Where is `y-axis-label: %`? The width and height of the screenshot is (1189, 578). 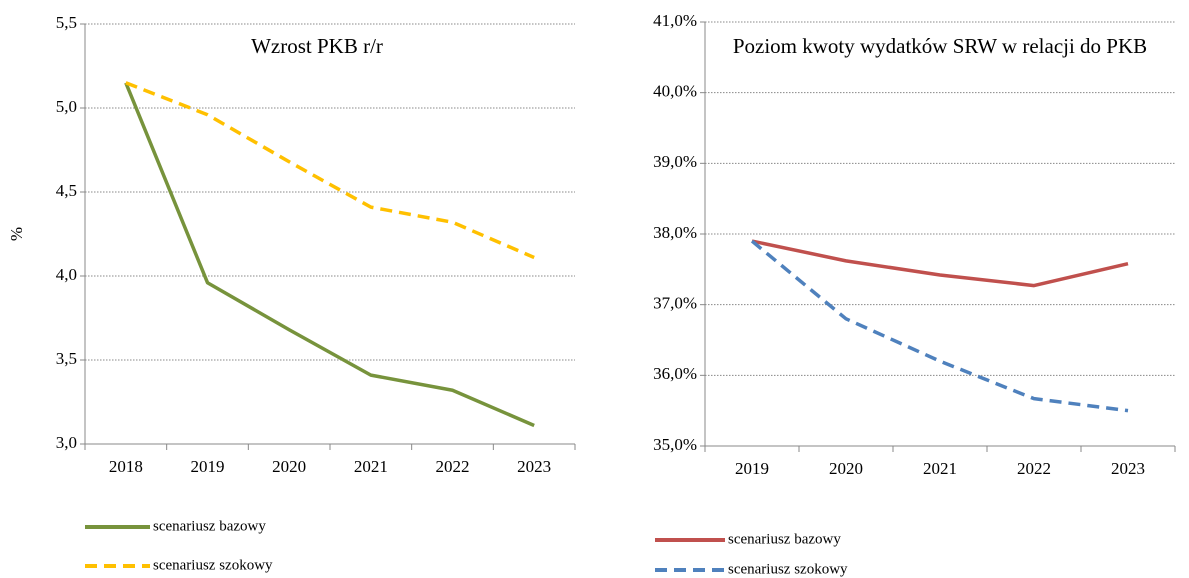 y-axis-label: % is located at coordinates (16, 234).